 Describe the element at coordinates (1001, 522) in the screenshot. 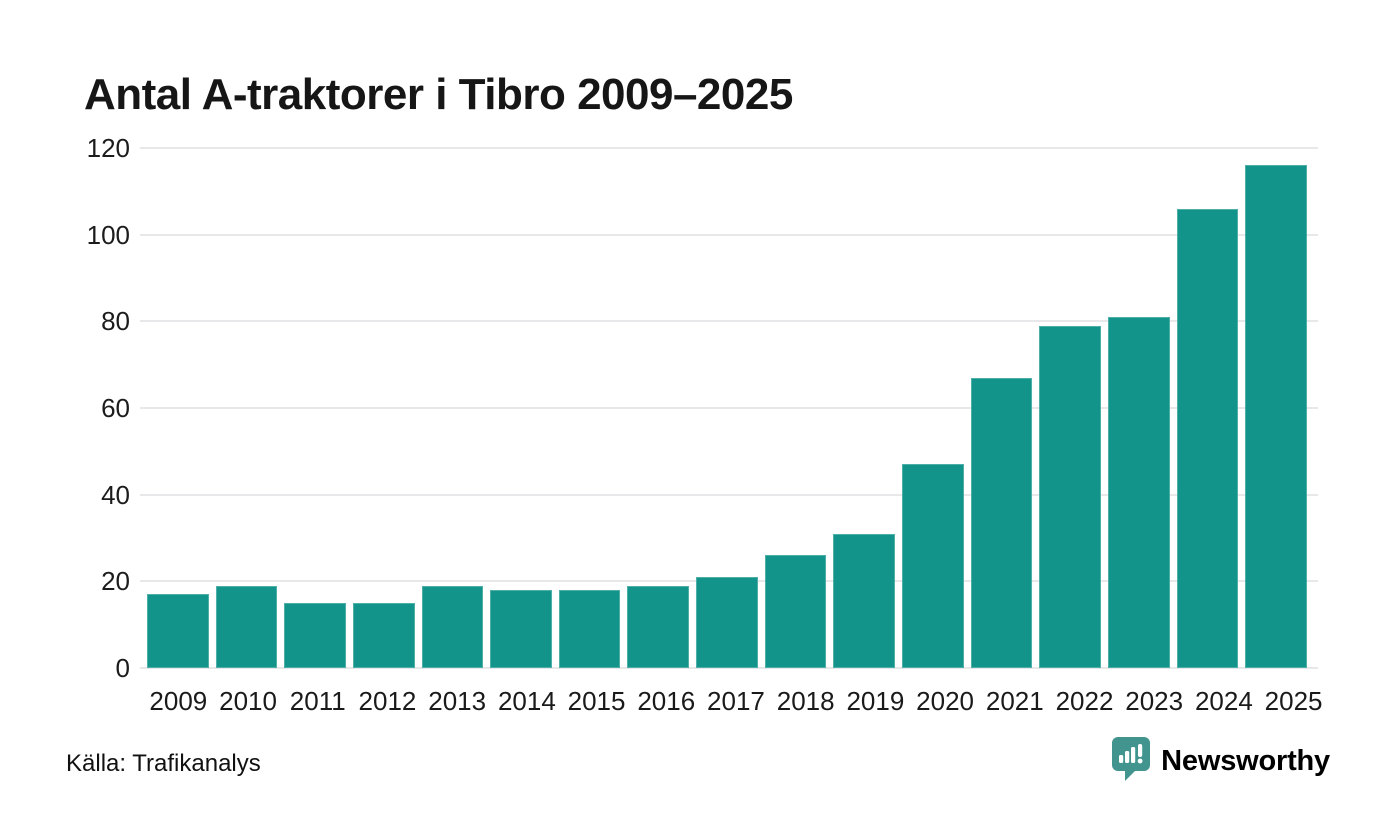

I see `bar-2021` at that location.